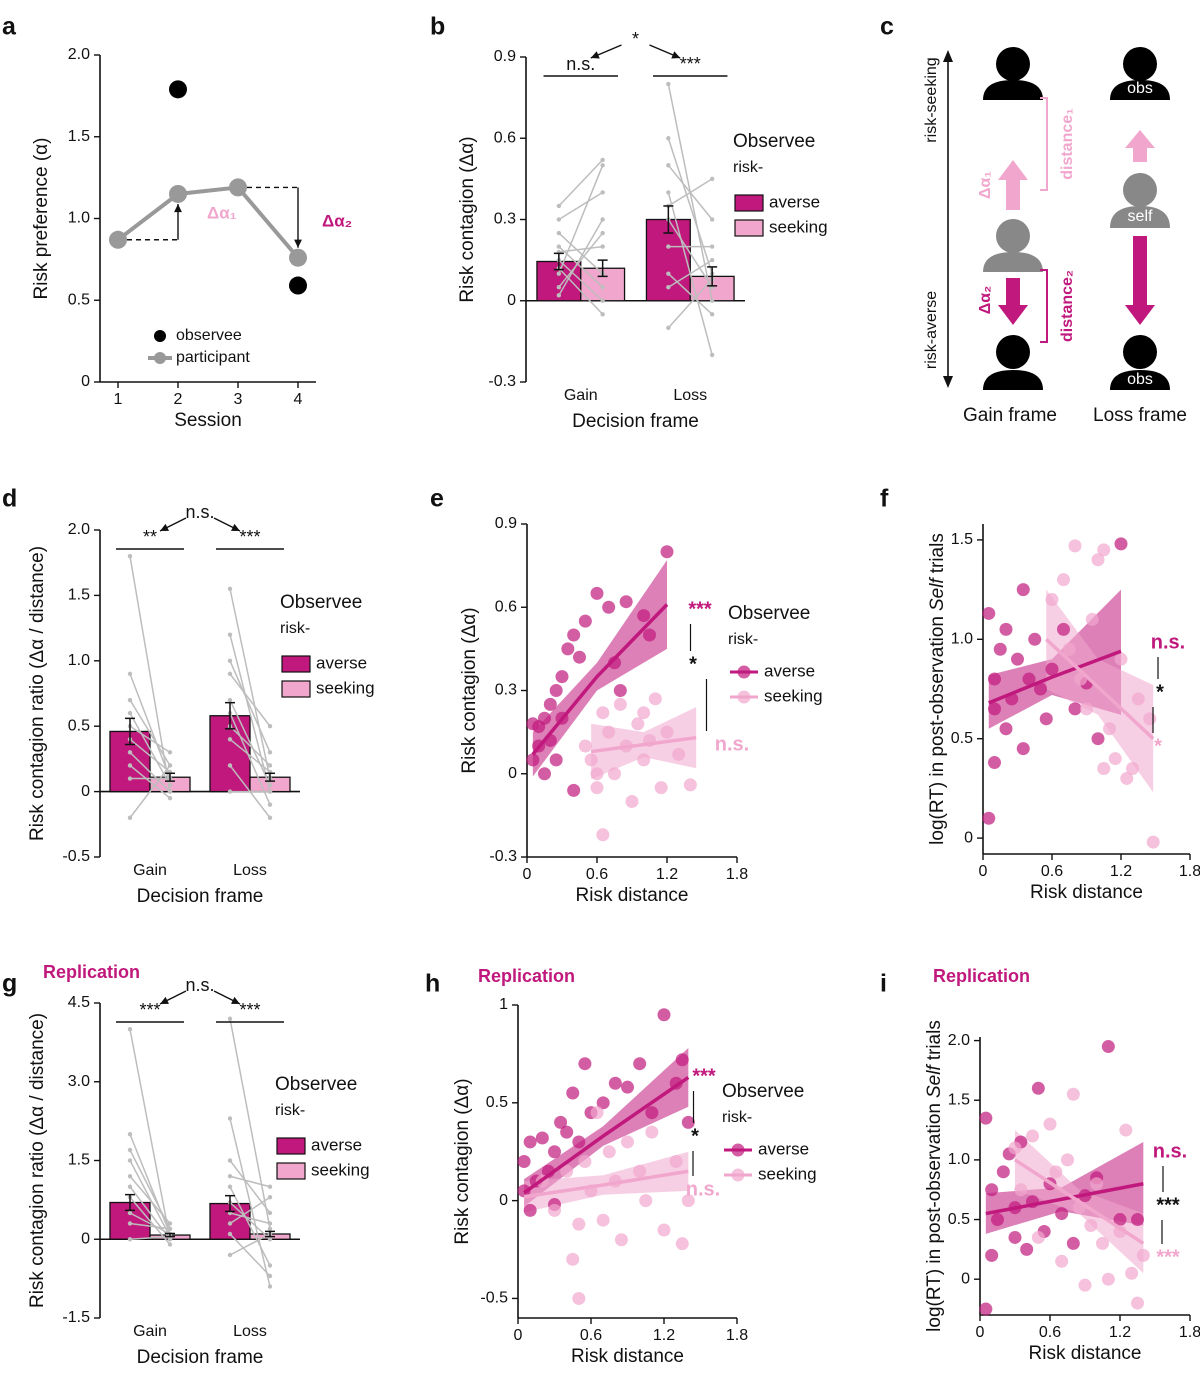 The image size is (1200, 1377). Describe the element at coordinates (737, 874) in the screenshot. I see `x-tick-label: 1.8` at that location.